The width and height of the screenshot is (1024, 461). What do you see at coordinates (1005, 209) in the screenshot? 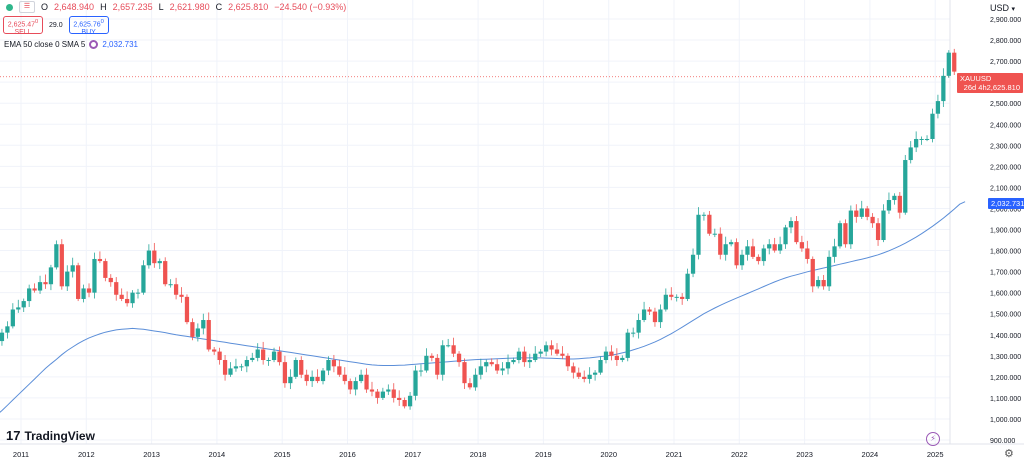
I see `y-tick-label: 2,000.000` at bounding box center [1005, 209].